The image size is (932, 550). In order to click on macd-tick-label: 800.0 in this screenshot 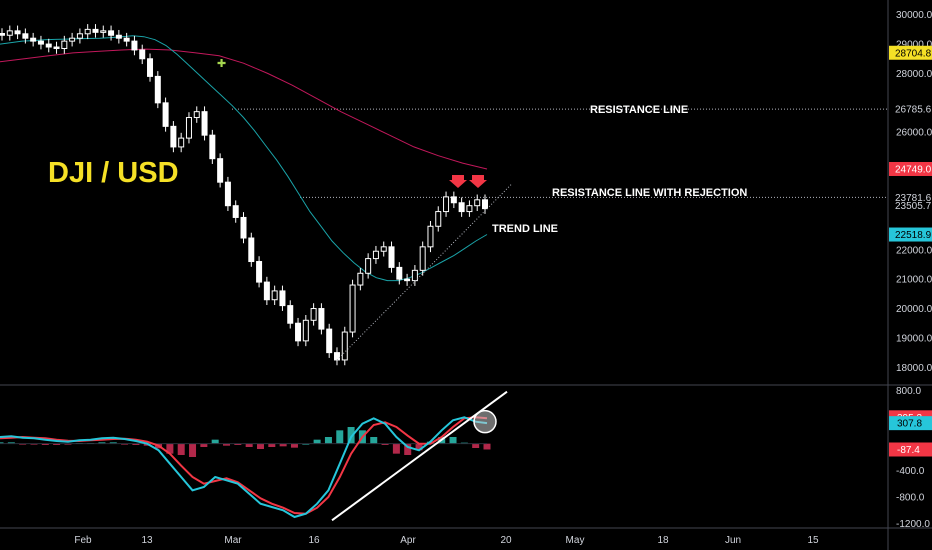, I will do `click(908, 391)`.